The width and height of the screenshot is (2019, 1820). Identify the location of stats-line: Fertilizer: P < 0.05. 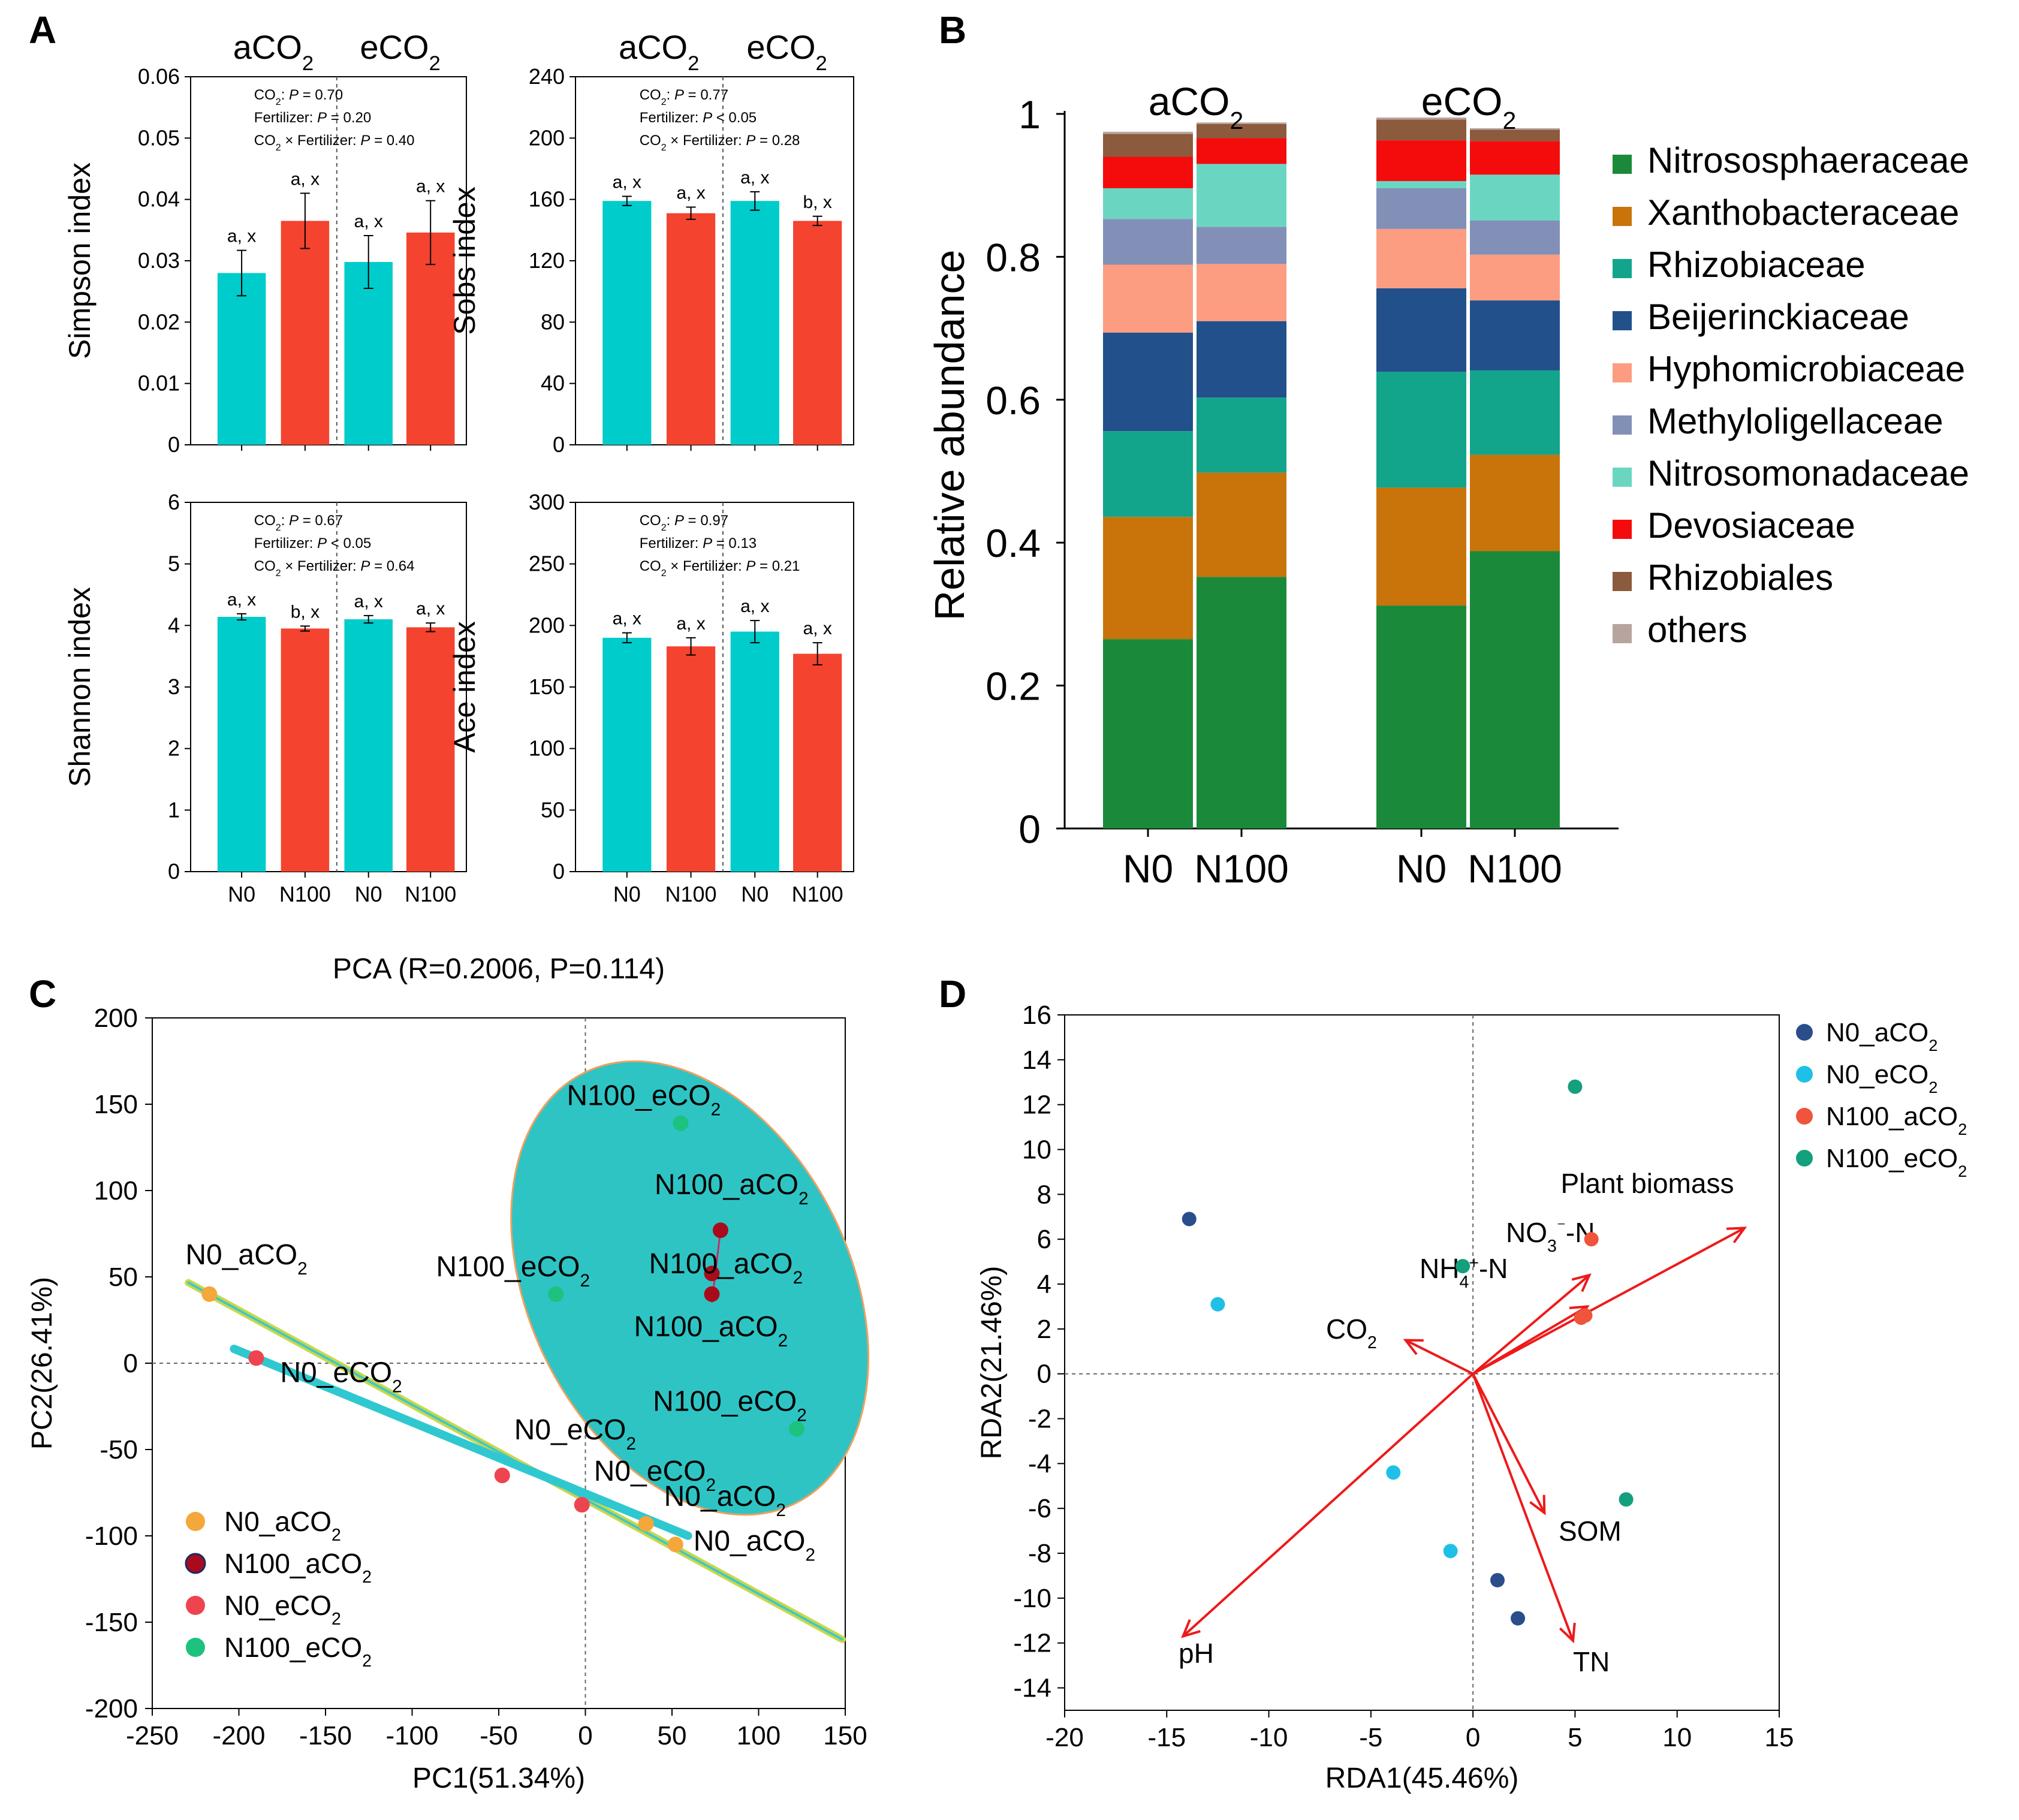
(698, 118).